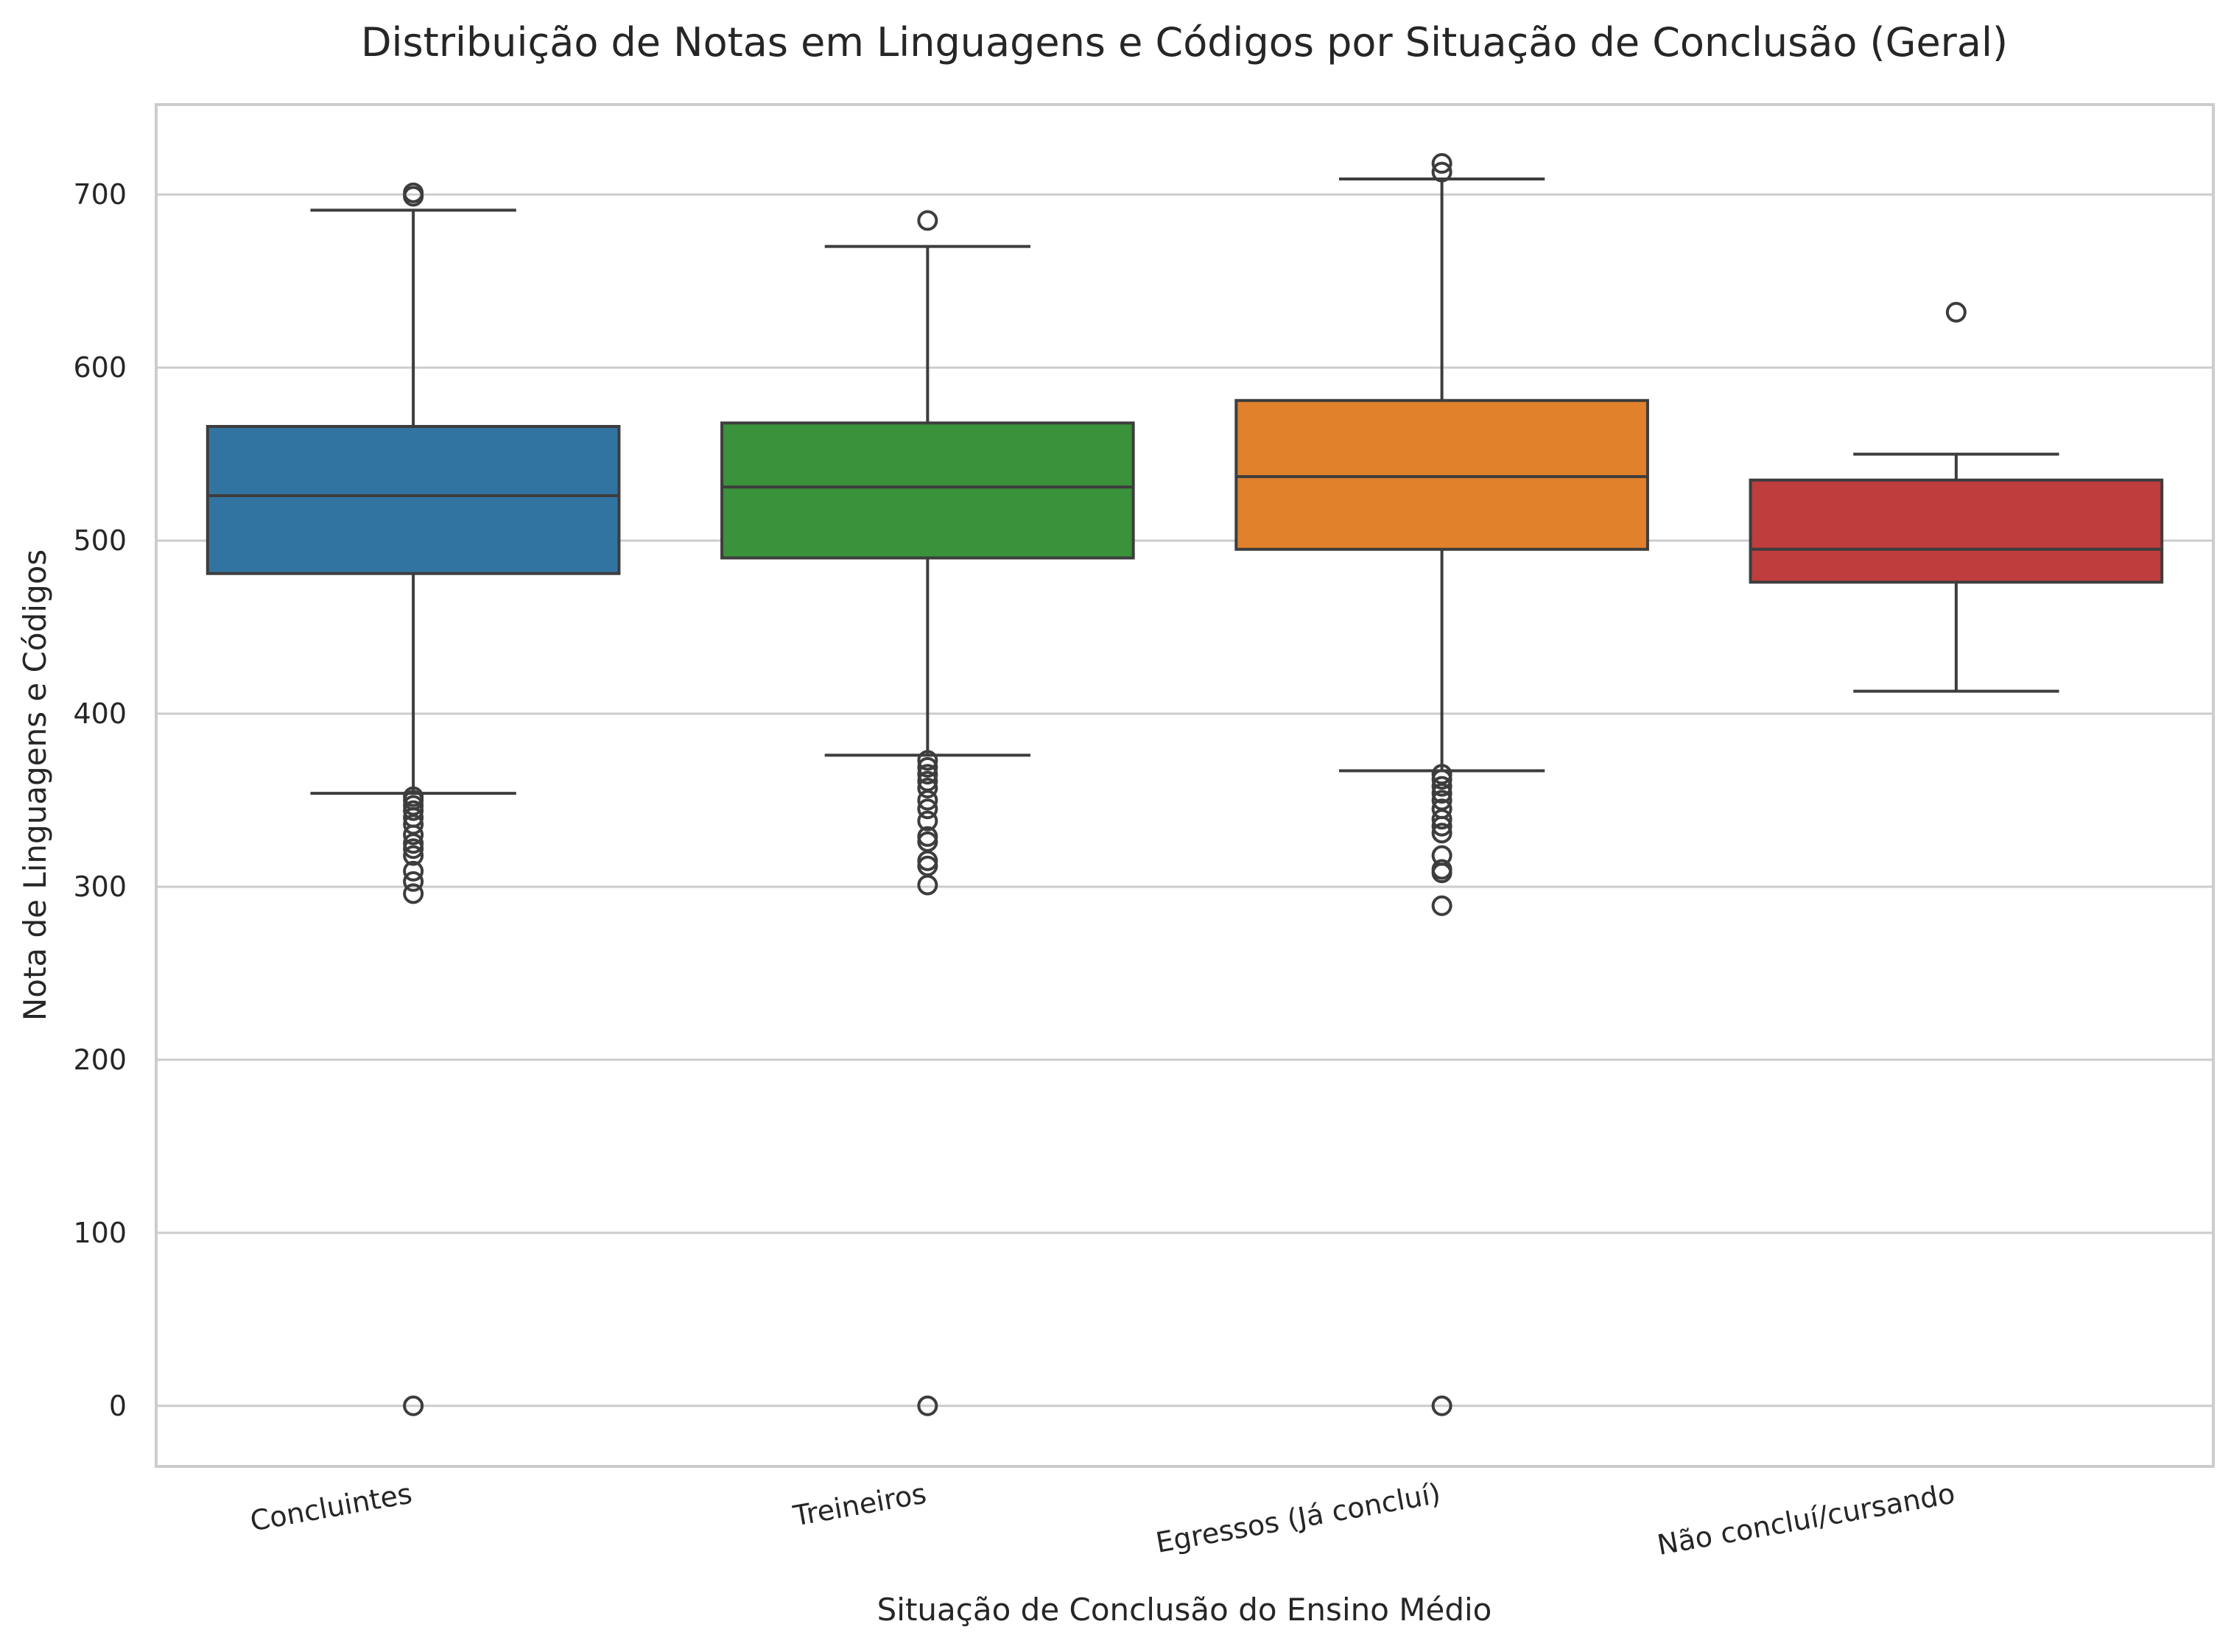  I want to click on y-tick-label-0: 0, so click(118, 1406).